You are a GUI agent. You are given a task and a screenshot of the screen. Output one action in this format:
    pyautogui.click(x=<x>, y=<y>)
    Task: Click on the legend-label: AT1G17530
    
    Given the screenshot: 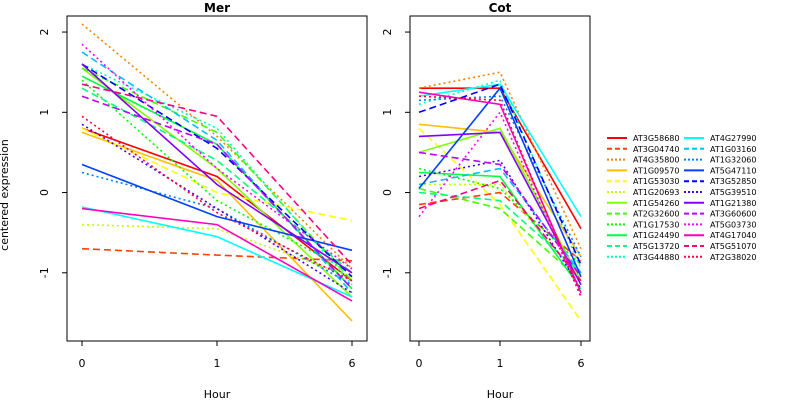 What is the action you would take?
    pyautogui.click(x=656, y=224)
    